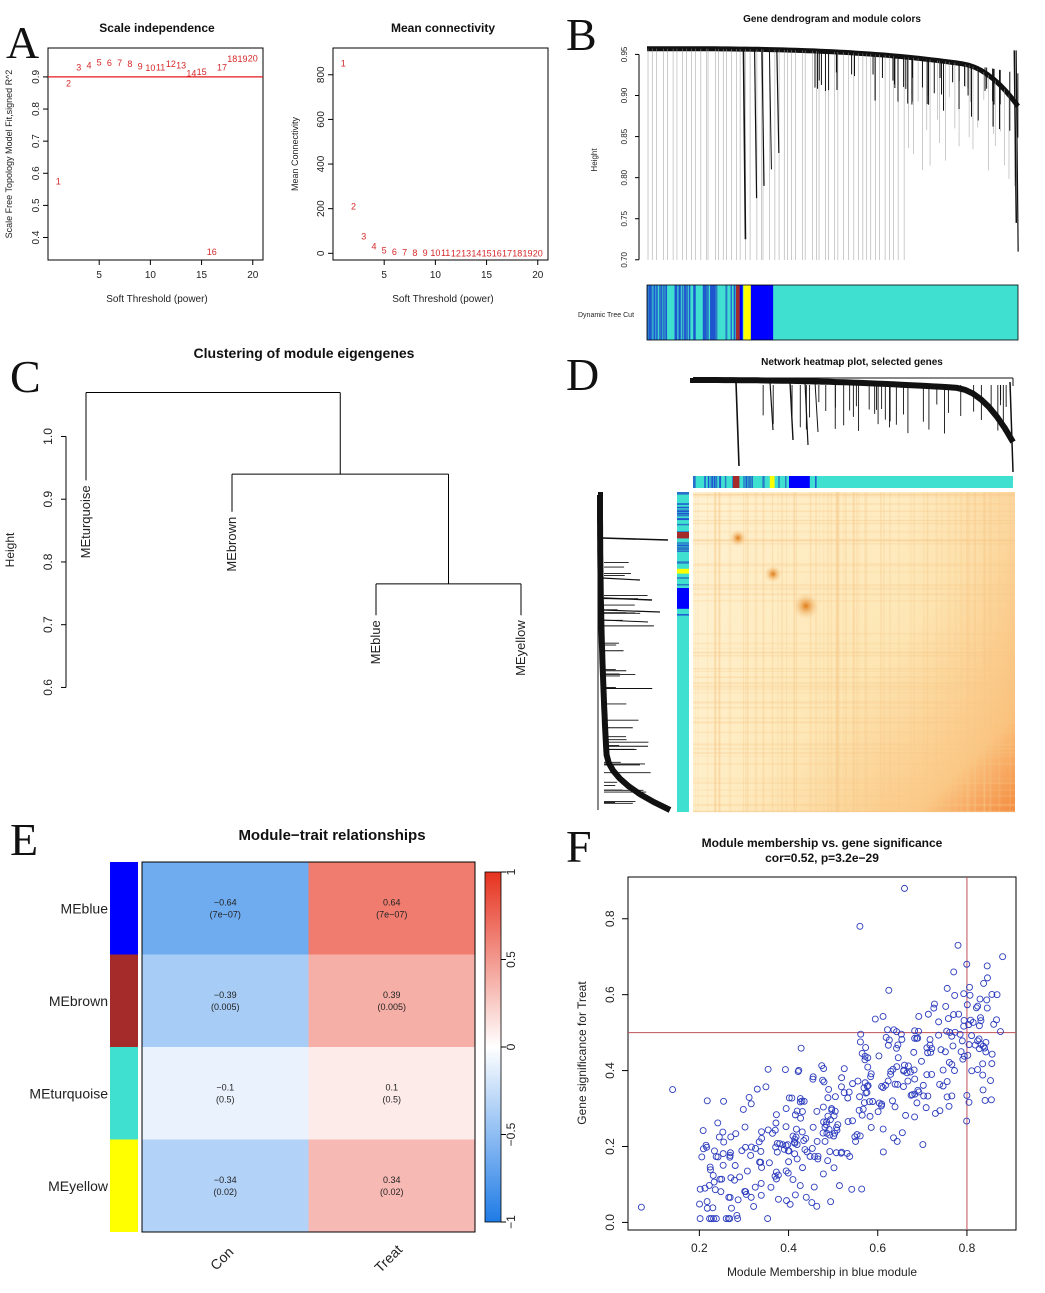 This screenshot has width=1045, height=1293. What do you see at coordinates (68, 1093) in the screenshot?
I see `e-row-label: MEturquoise` at bounding box center [68, 1093].